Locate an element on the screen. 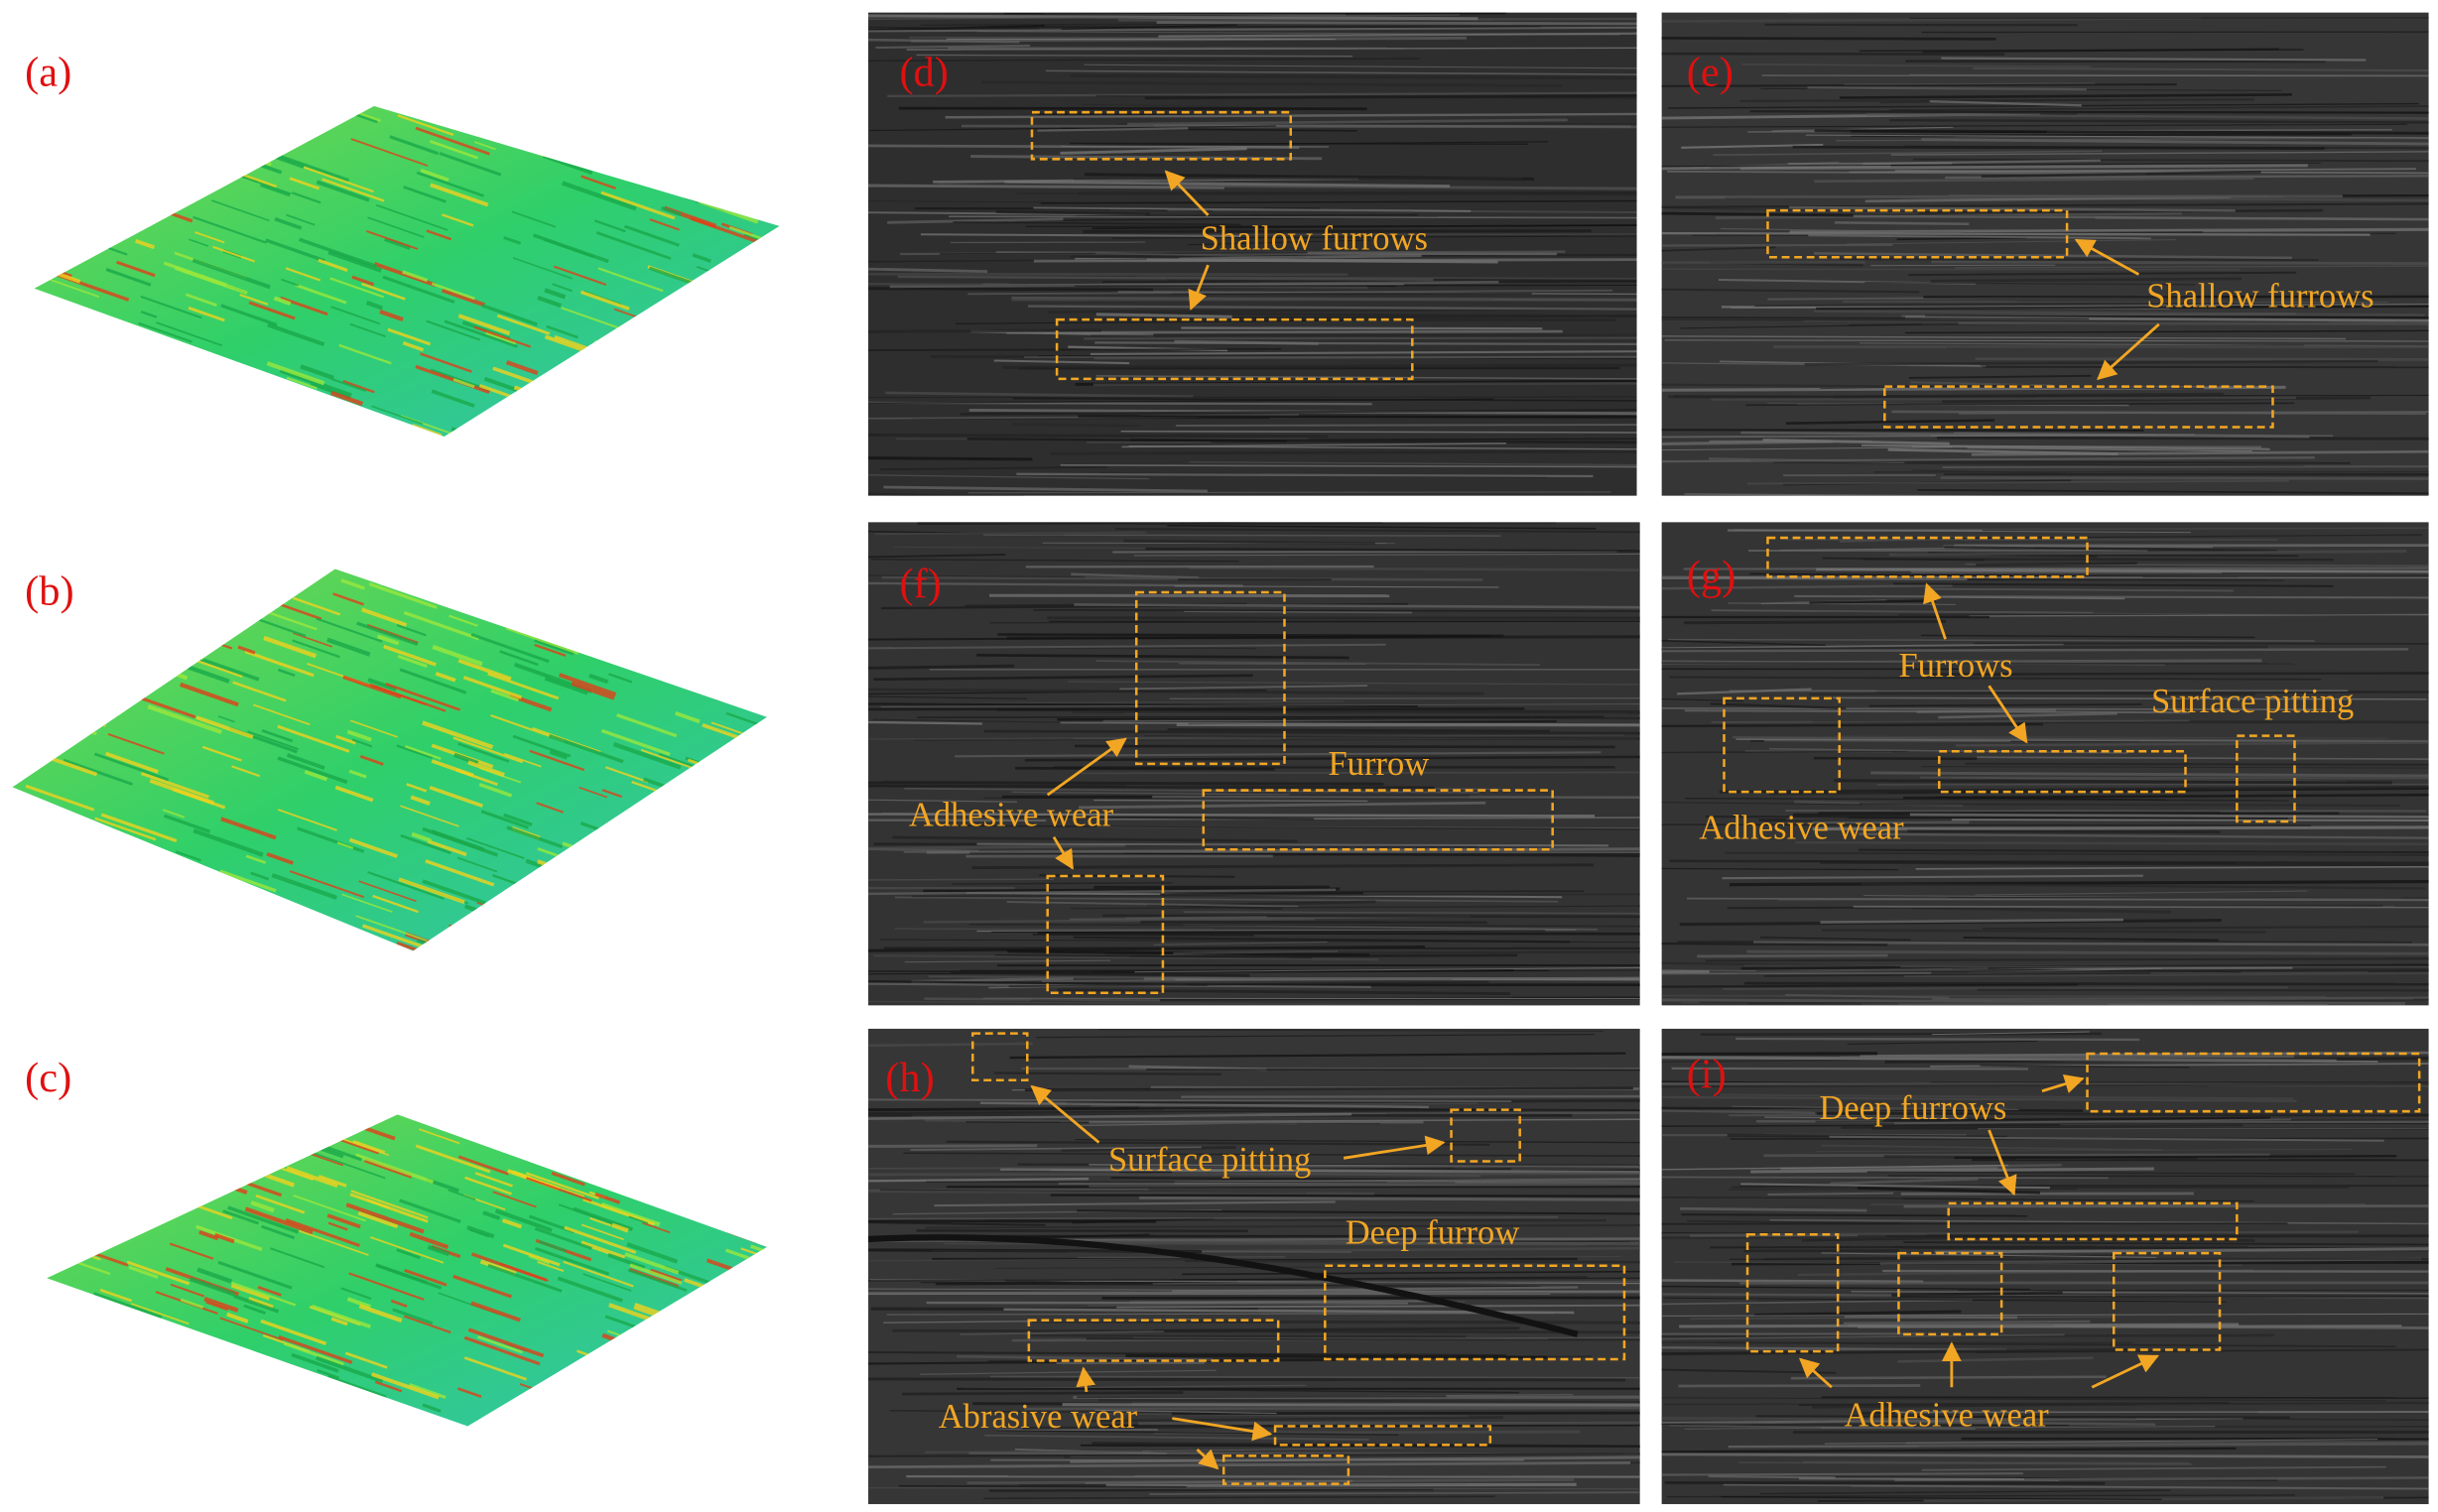 This screenshot has width=2438, height=1512. annotation: Adhesive wear is located at coordinates (1946, 1416).